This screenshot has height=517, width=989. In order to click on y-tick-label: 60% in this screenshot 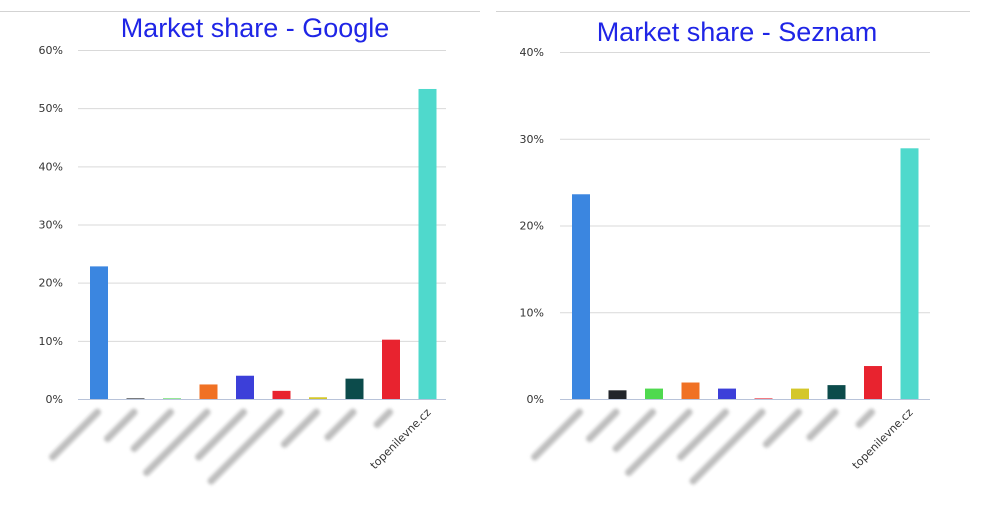, I will do `click(51, 50)`.